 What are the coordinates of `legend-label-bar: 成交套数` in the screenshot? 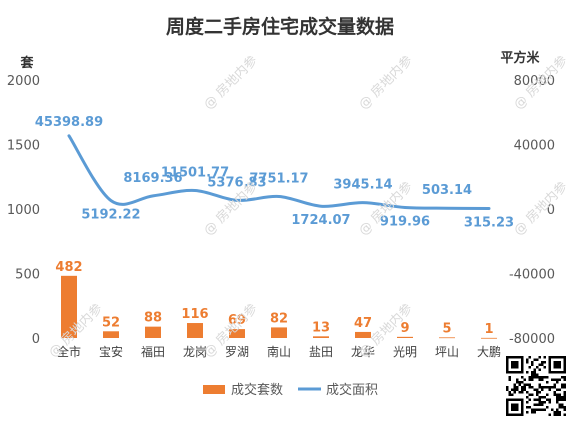 It's located at (257, 390).